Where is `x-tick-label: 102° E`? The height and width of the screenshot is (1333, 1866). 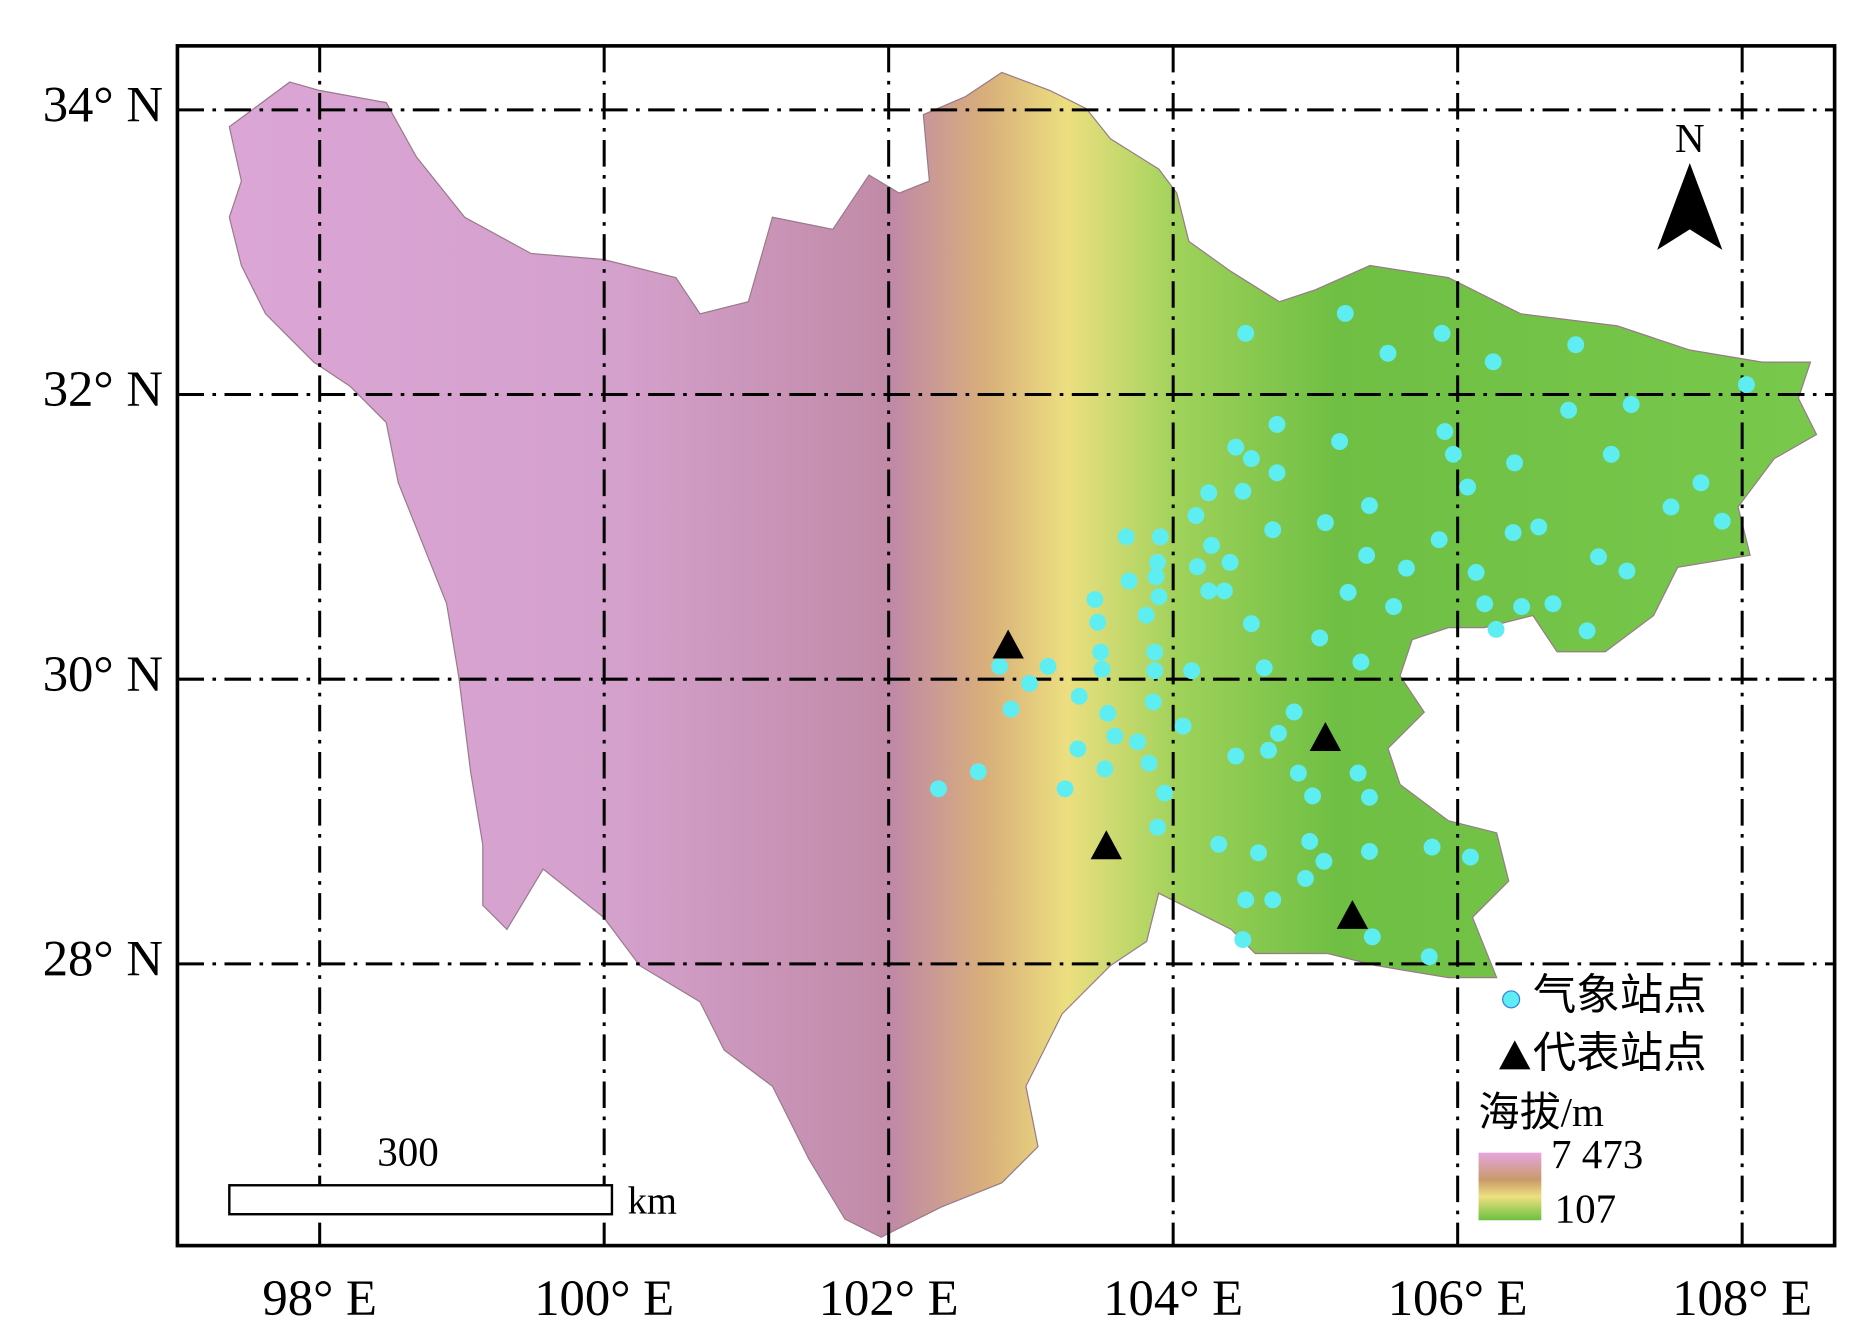
x-tick-label: 102° E is located at coordinates (889, 1298).